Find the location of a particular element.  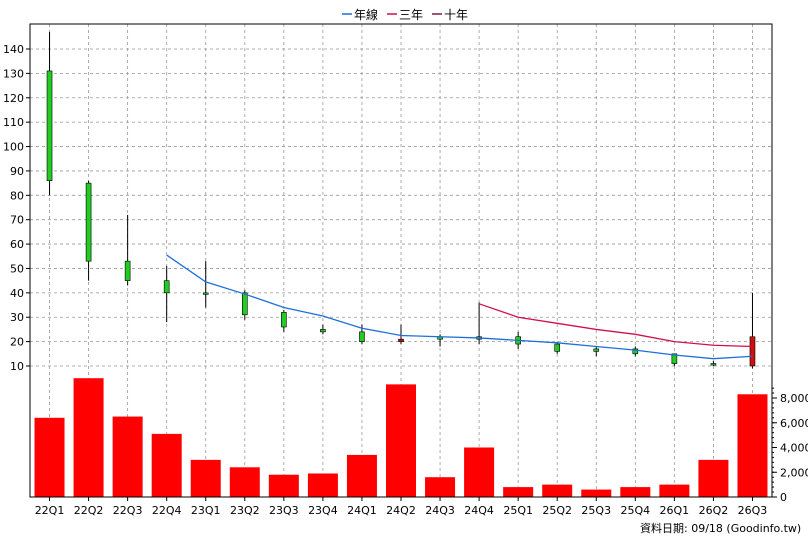

price-tick-label: 80 is located at coordinates (17, 195).